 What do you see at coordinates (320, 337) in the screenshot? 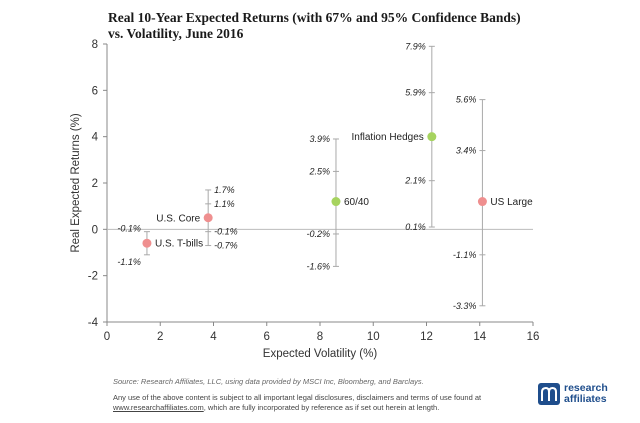
I see `x-tick-label: 8` at bounding box center [320, 337].